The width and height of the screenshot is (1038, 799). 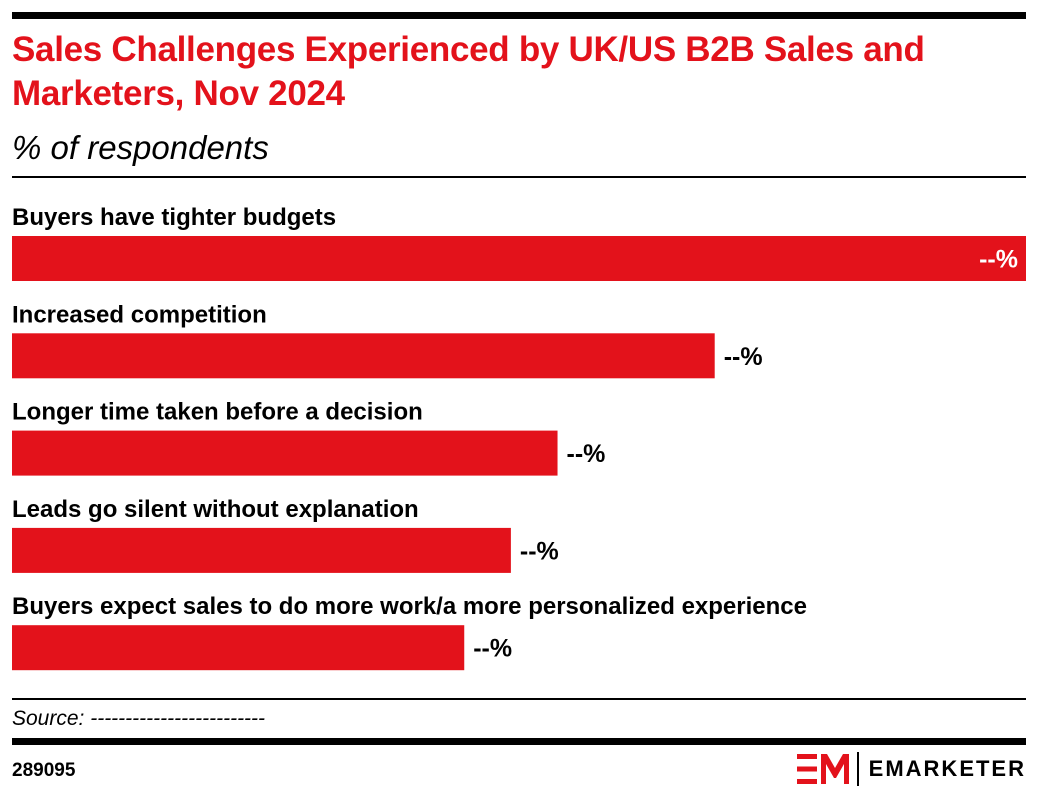 What do you see at coordinates (44, 770) in the screenshot?
I see `chart-id: 289095` at bounding box center [44, 770].